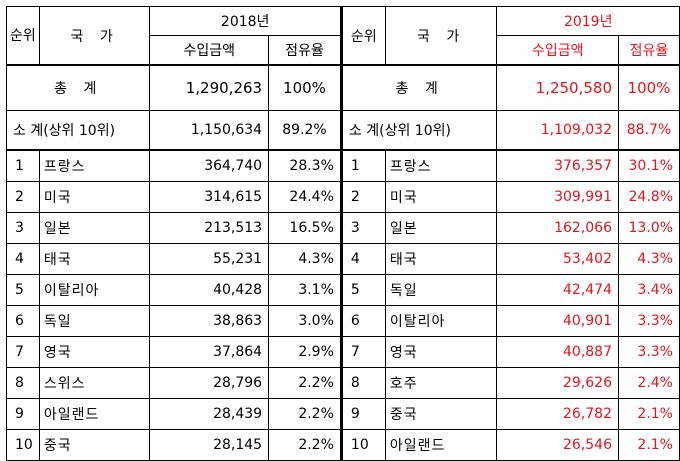  I want to click on rank-cell-2018: 5, so click(23, 290).